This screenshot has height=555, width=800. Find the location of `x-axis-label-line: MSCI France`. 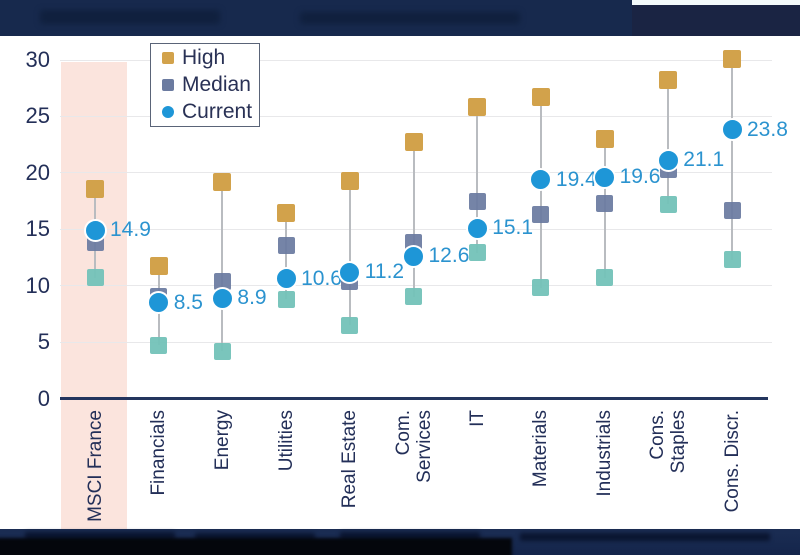

x-axis-label-line: MSCI France is located at coordinates (95, 466).